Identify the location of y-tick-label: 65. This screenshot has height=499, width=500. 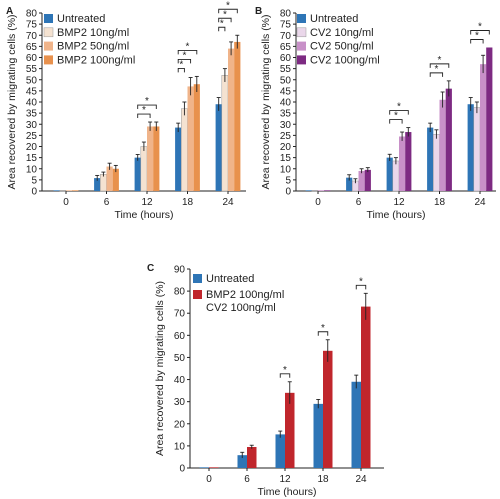
(286, 47).